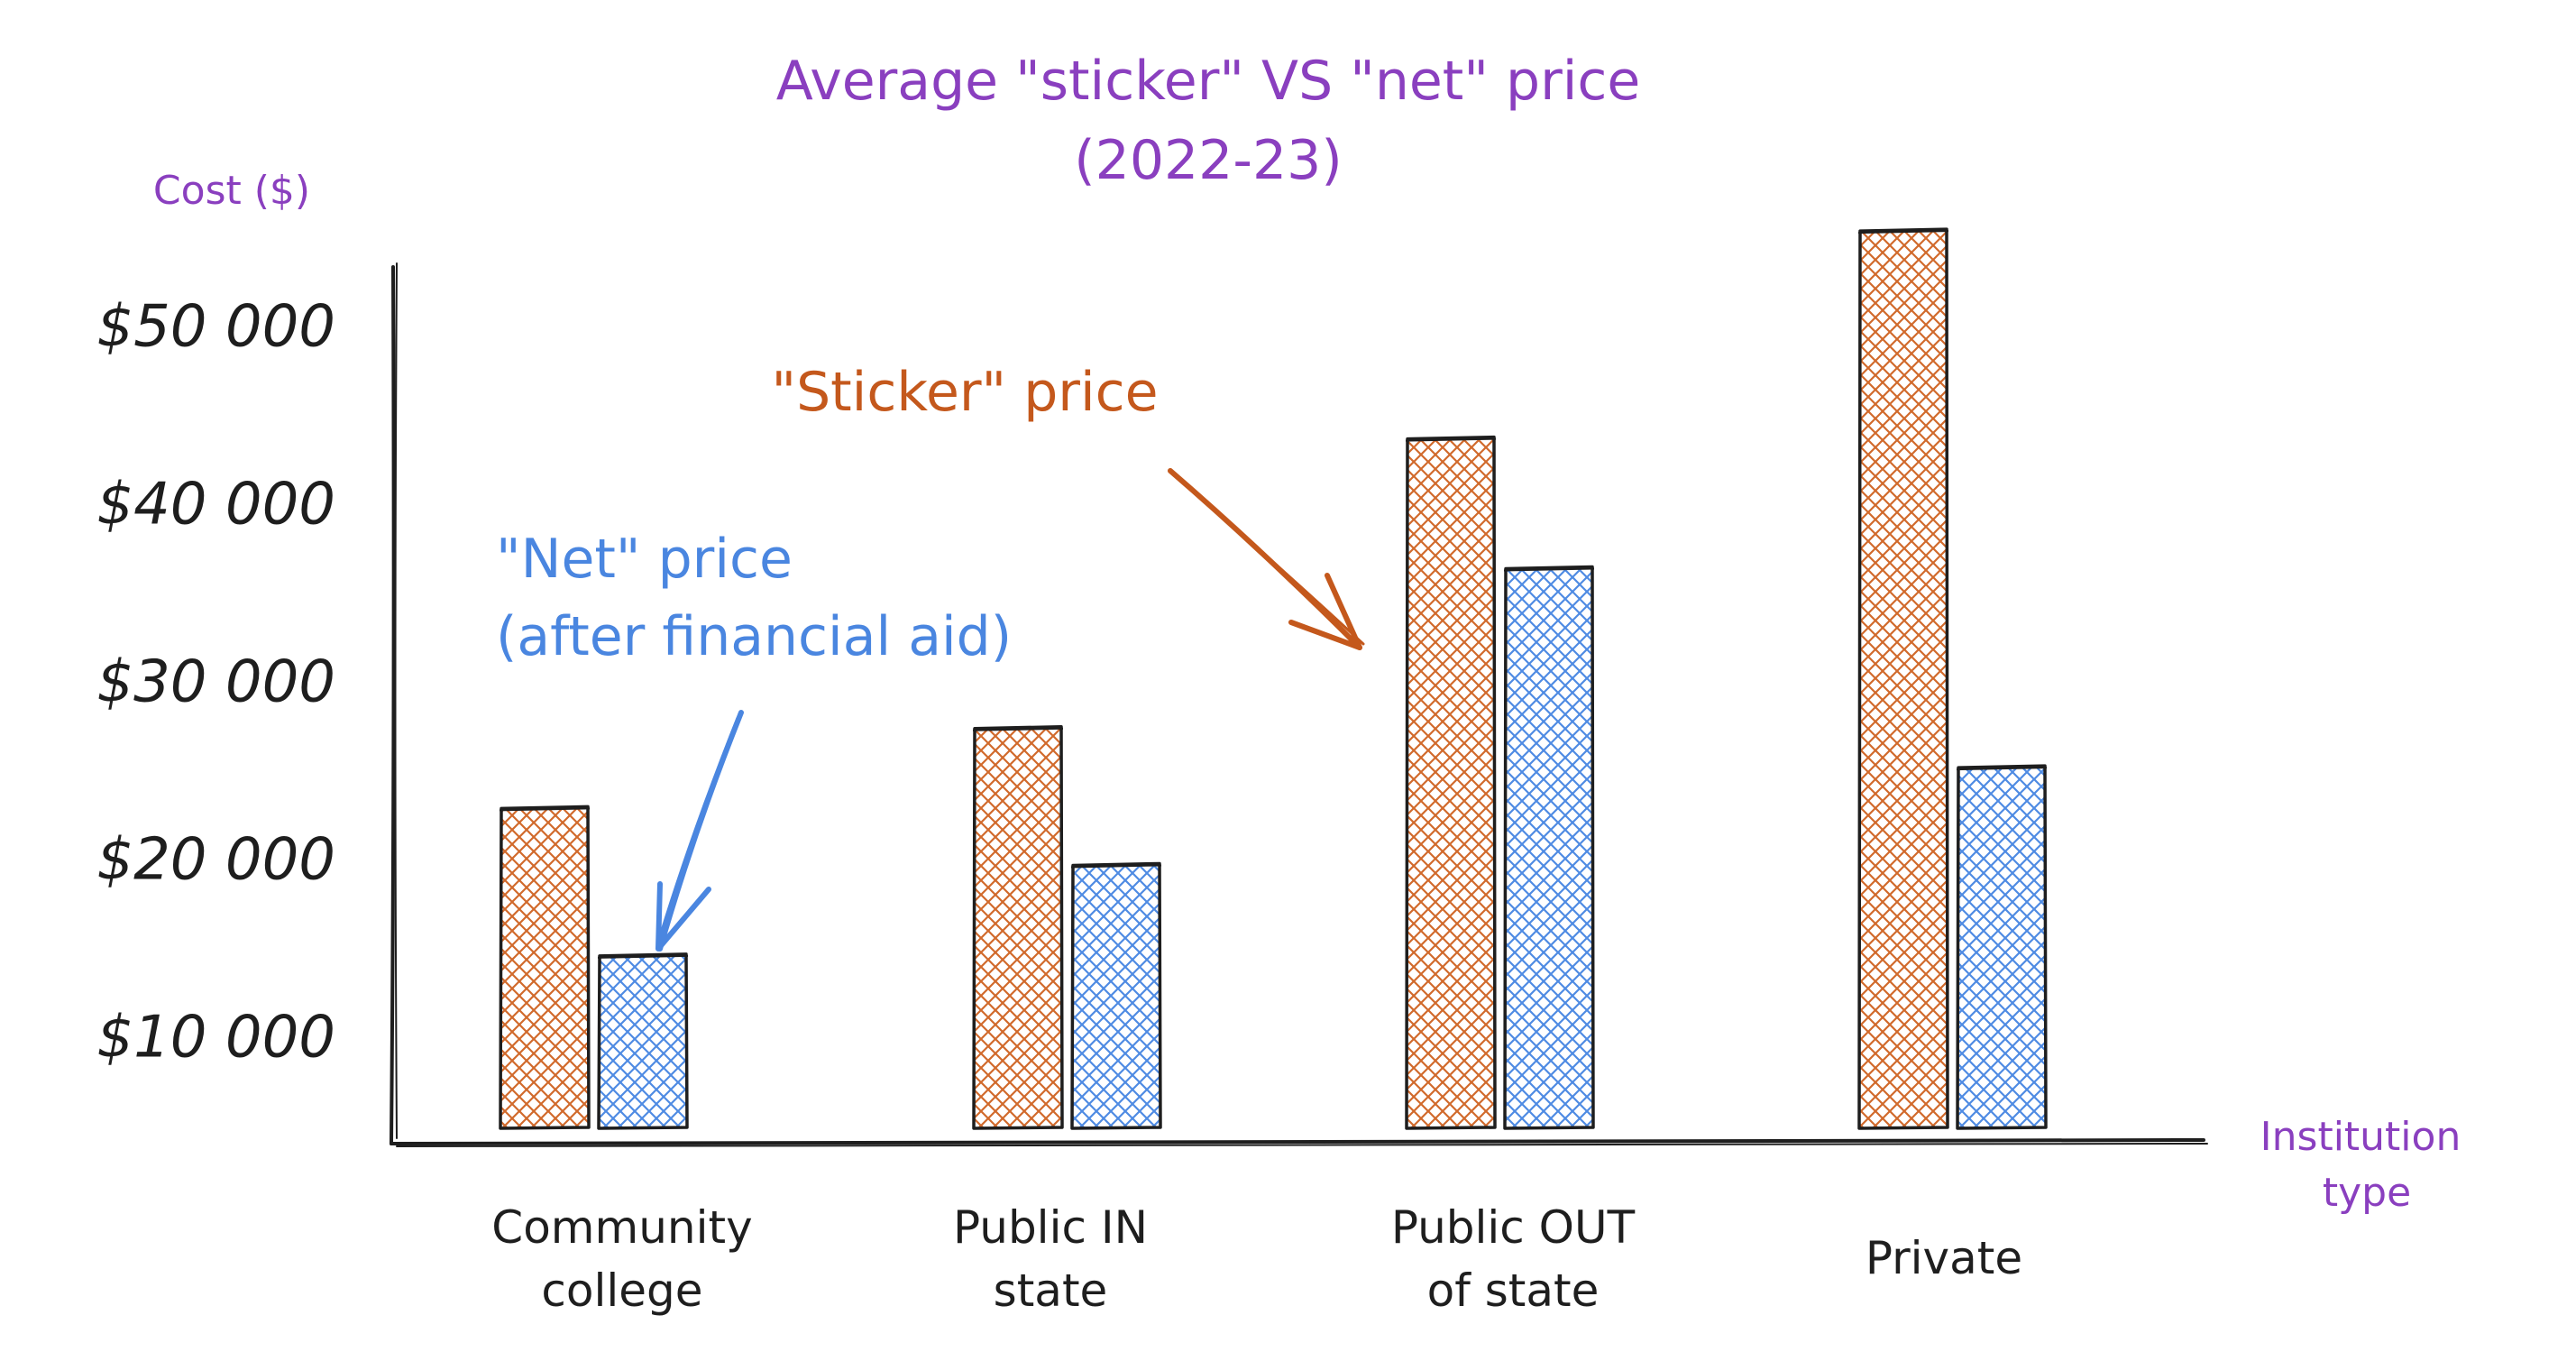 Image resolution: width=2576 pixels, height=1361 pixels. I want to click on x-axis-label-line: type, so click(2367, 1193).